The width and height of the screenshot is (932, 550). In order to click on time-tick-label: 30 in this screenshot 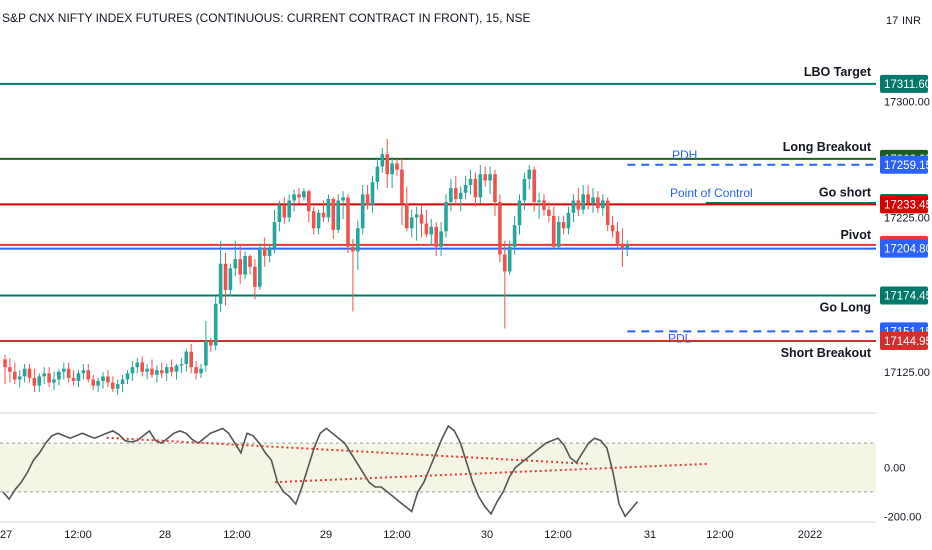, I will do `click(487, 535)`.